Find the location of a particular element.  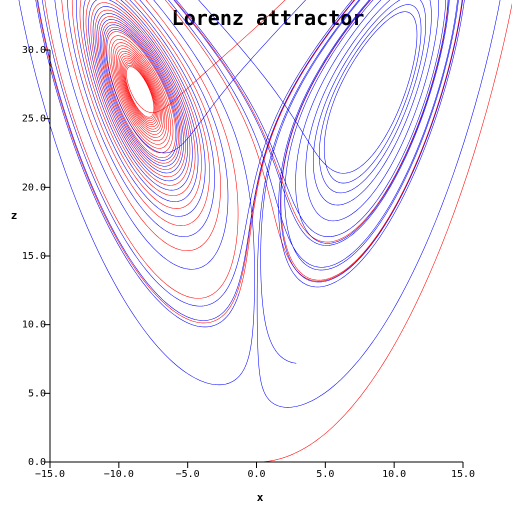

x-axis-label: x is located at coordinates (260, 497).